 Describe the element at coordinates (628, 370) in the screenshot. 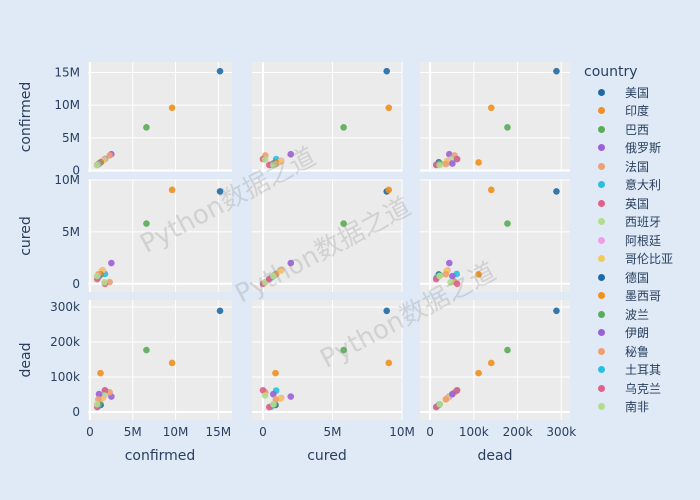

I see `legend-item: 土耳其` at that location.